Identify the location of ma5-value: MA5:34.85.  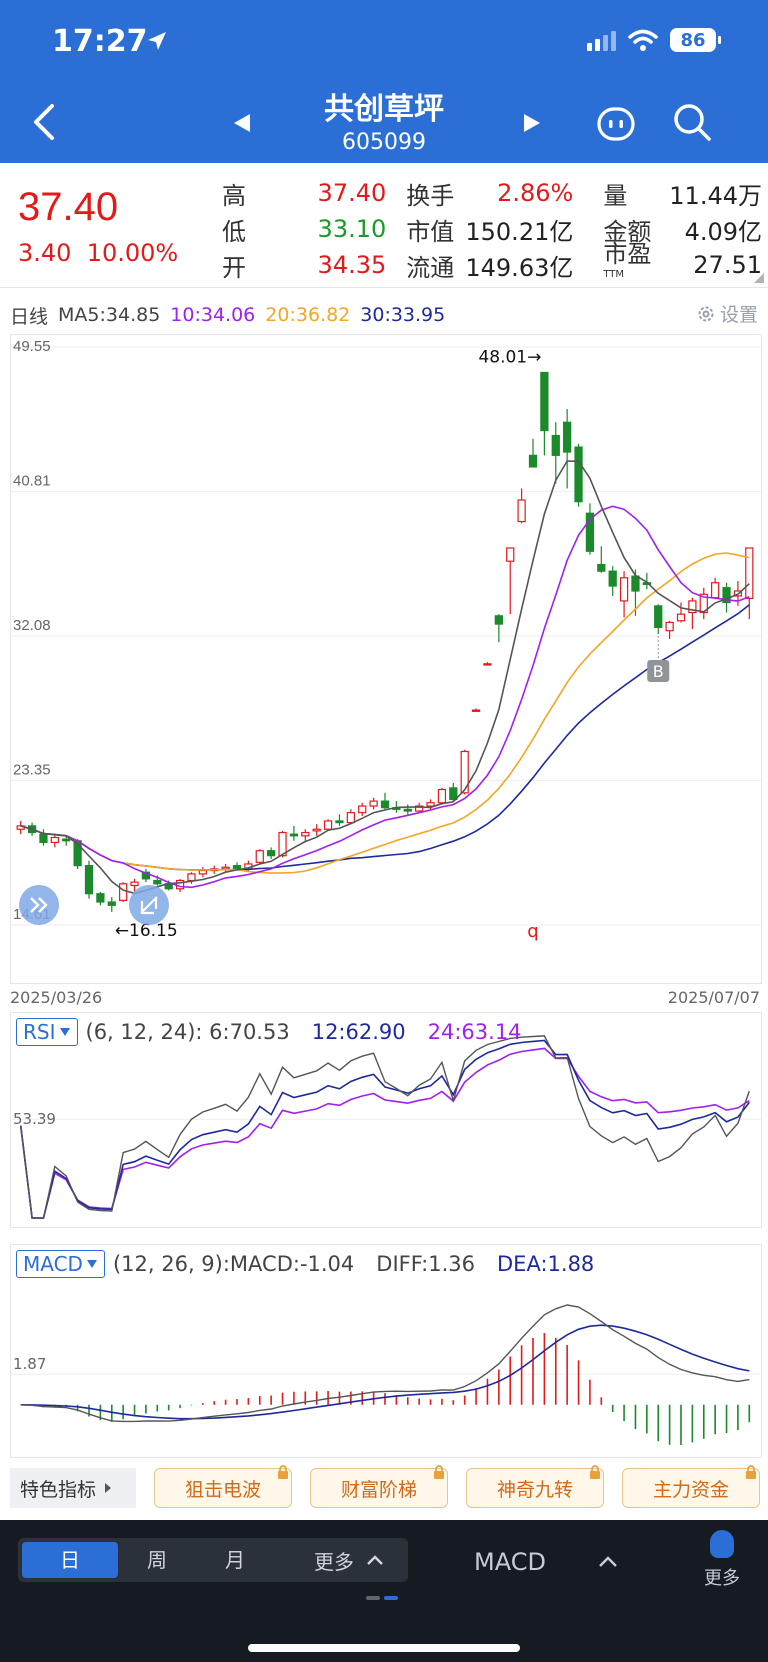
(109, 315).